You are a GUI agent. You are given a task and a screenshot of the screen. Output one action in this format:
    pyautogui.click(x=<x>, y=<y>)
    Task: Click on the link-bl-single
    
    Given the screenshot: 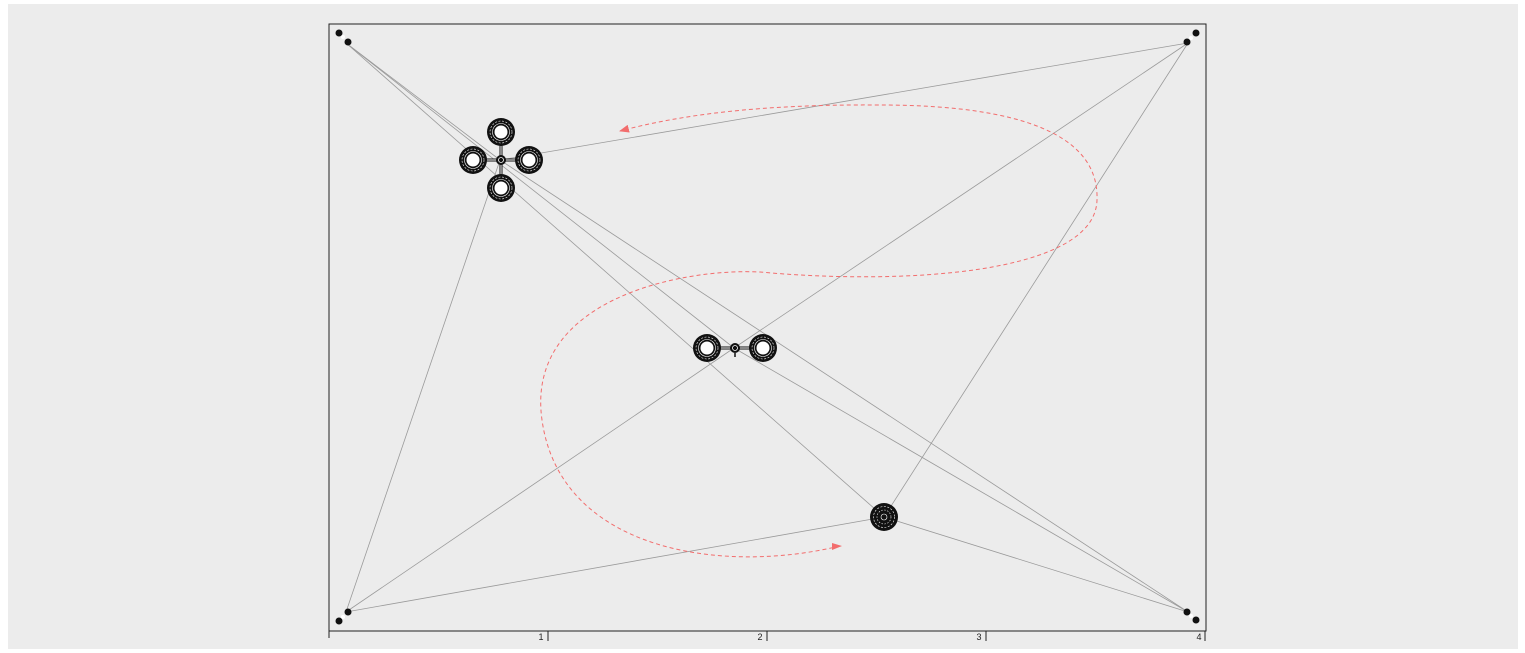 What is the action you would take?
    pyautogui.click(x=615, y=564)
    